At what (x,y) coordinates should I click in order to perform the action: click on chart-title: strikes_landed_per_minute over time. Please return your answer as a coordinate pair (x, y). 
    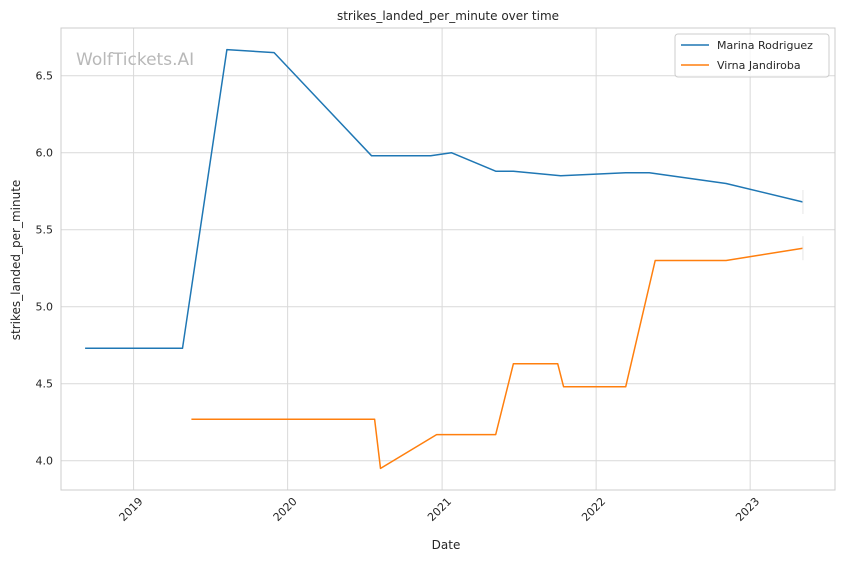
    Looking at the image, I should click on (448, 16).